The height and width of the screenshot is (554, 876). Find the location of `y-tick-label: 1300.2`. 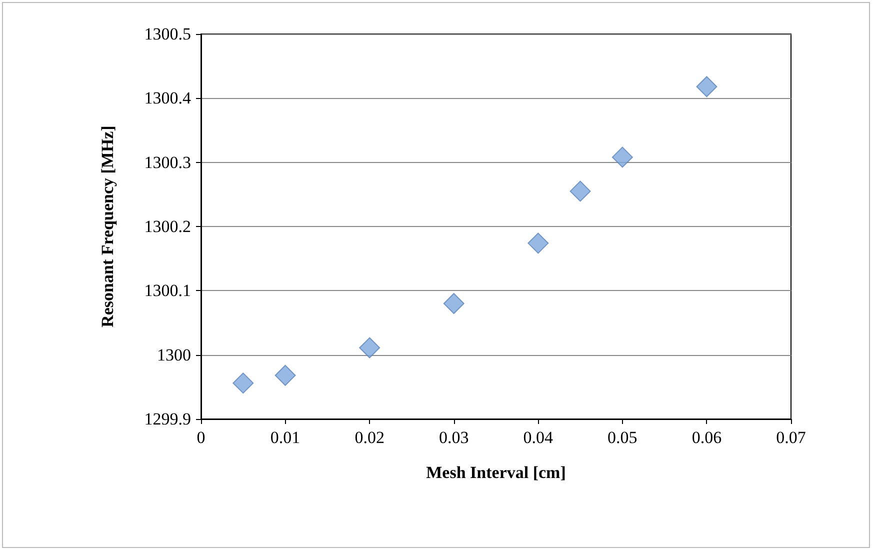

y-tick-label: 1300.2 is located at coordinates (167, 226).